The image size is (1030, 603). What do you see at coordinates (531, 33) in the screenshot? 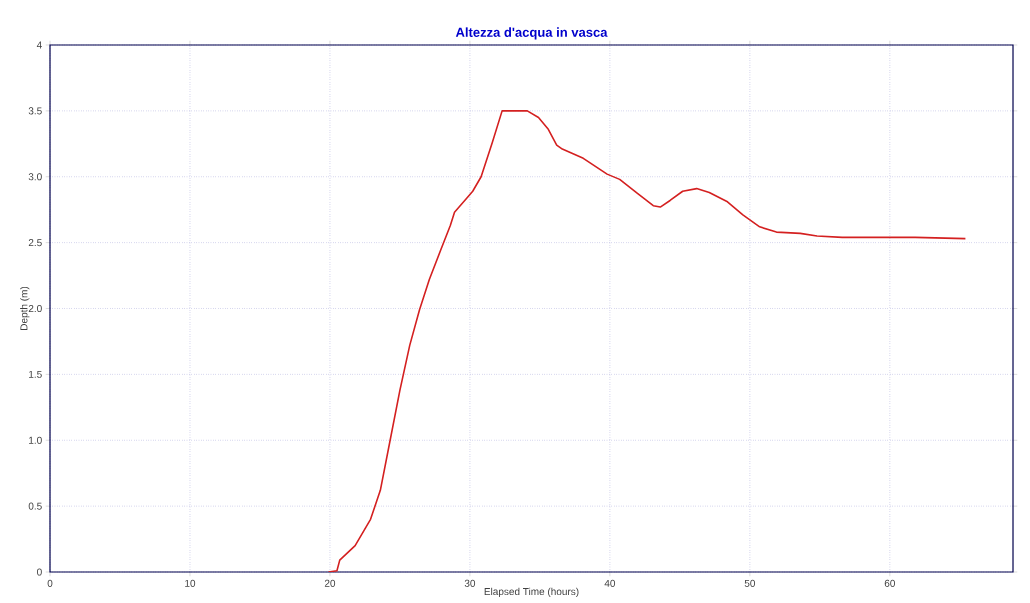
I see `chart-title: Altezza d'acqua in vasca` at bounding box center [531, 33].